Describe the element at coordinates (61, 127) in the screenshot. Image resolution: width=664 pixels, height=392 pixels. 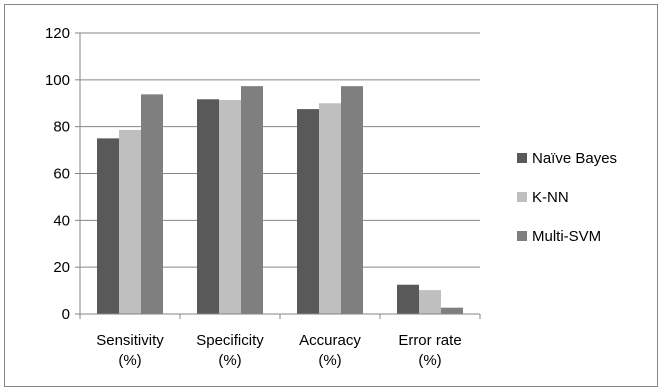
I see `y-tick-label: 80` at that location.